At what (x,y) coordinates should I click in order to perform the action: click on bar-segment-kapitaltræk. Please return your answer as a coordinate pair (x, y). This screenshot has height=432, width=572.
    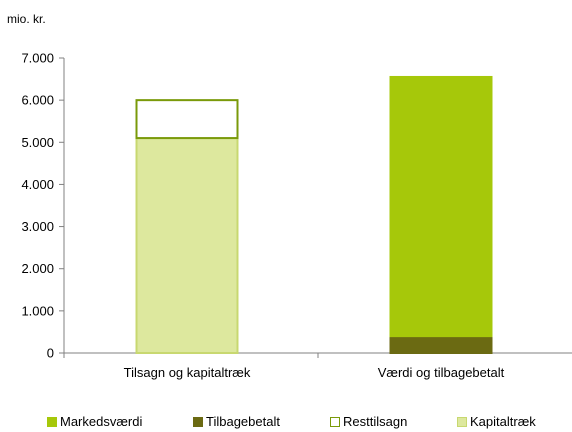
    Looking at the image, I should click on (187, 245).